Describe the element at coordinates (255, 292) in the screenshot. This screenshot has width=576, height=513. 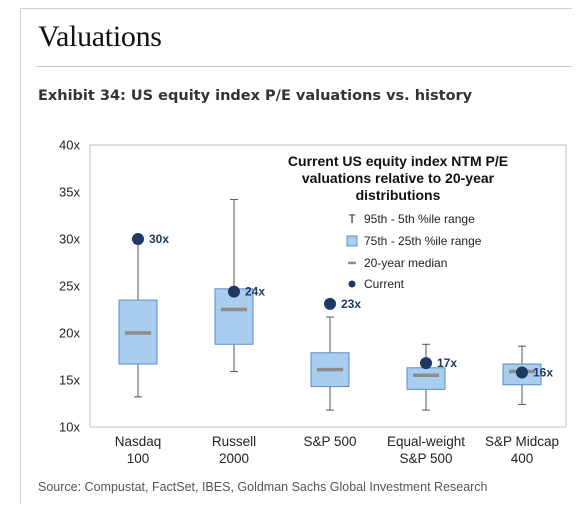
I see `current-value-label: 24x` at that location.